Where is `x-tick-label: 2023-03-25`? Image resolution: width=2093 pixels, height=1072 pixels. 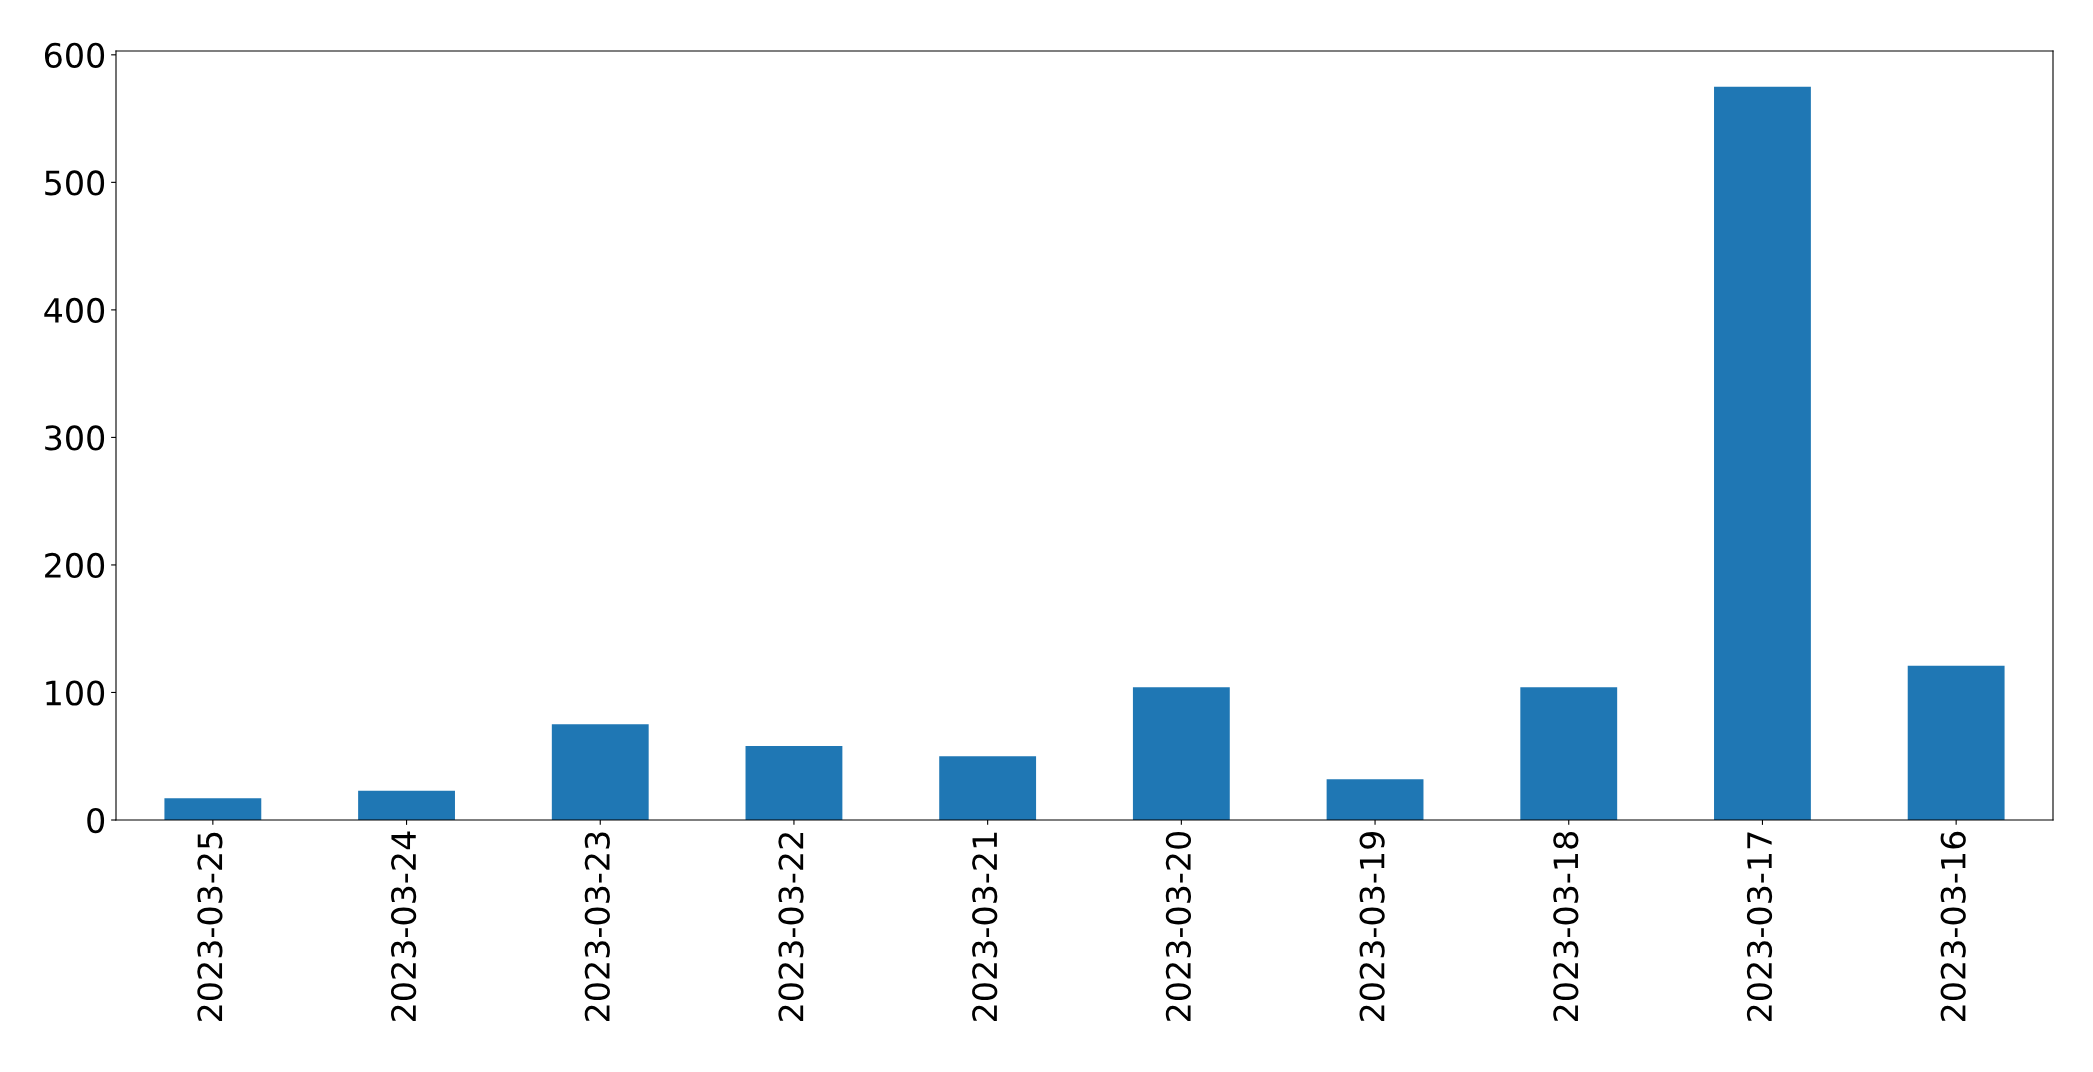 x-tick-label: 2023-03-25 is located at coordinates (210, 926).